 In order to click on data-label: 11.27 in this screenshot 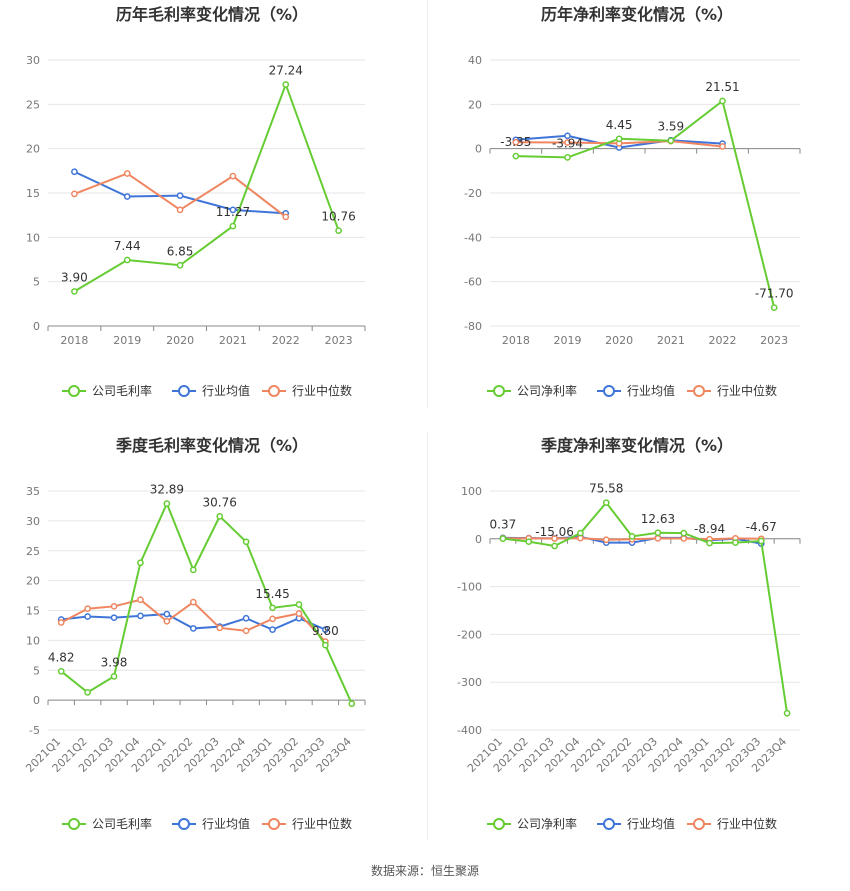, I will do `click(233, 212)`.